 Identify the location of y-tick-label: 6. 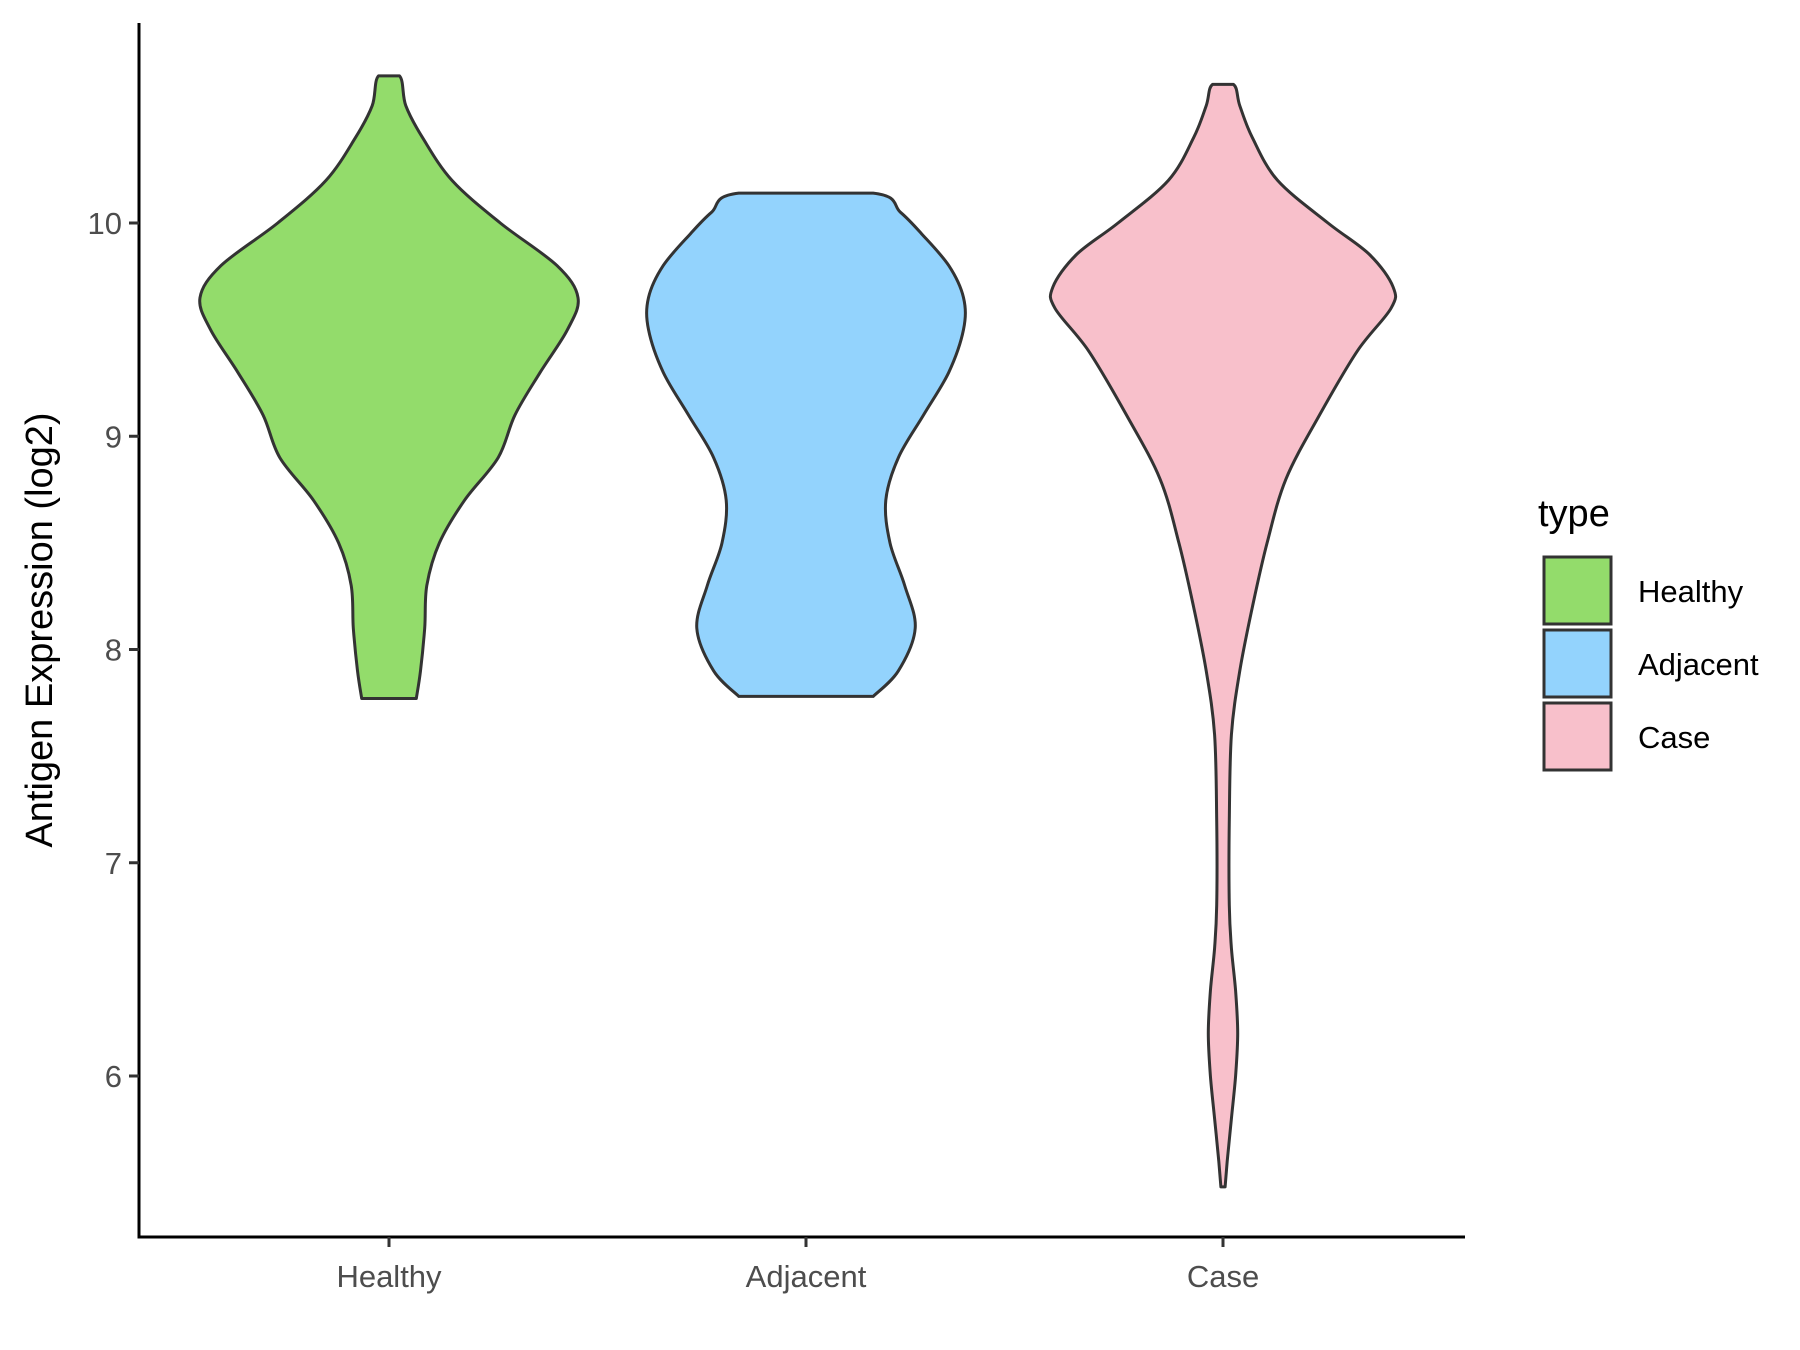
(113, 1076).